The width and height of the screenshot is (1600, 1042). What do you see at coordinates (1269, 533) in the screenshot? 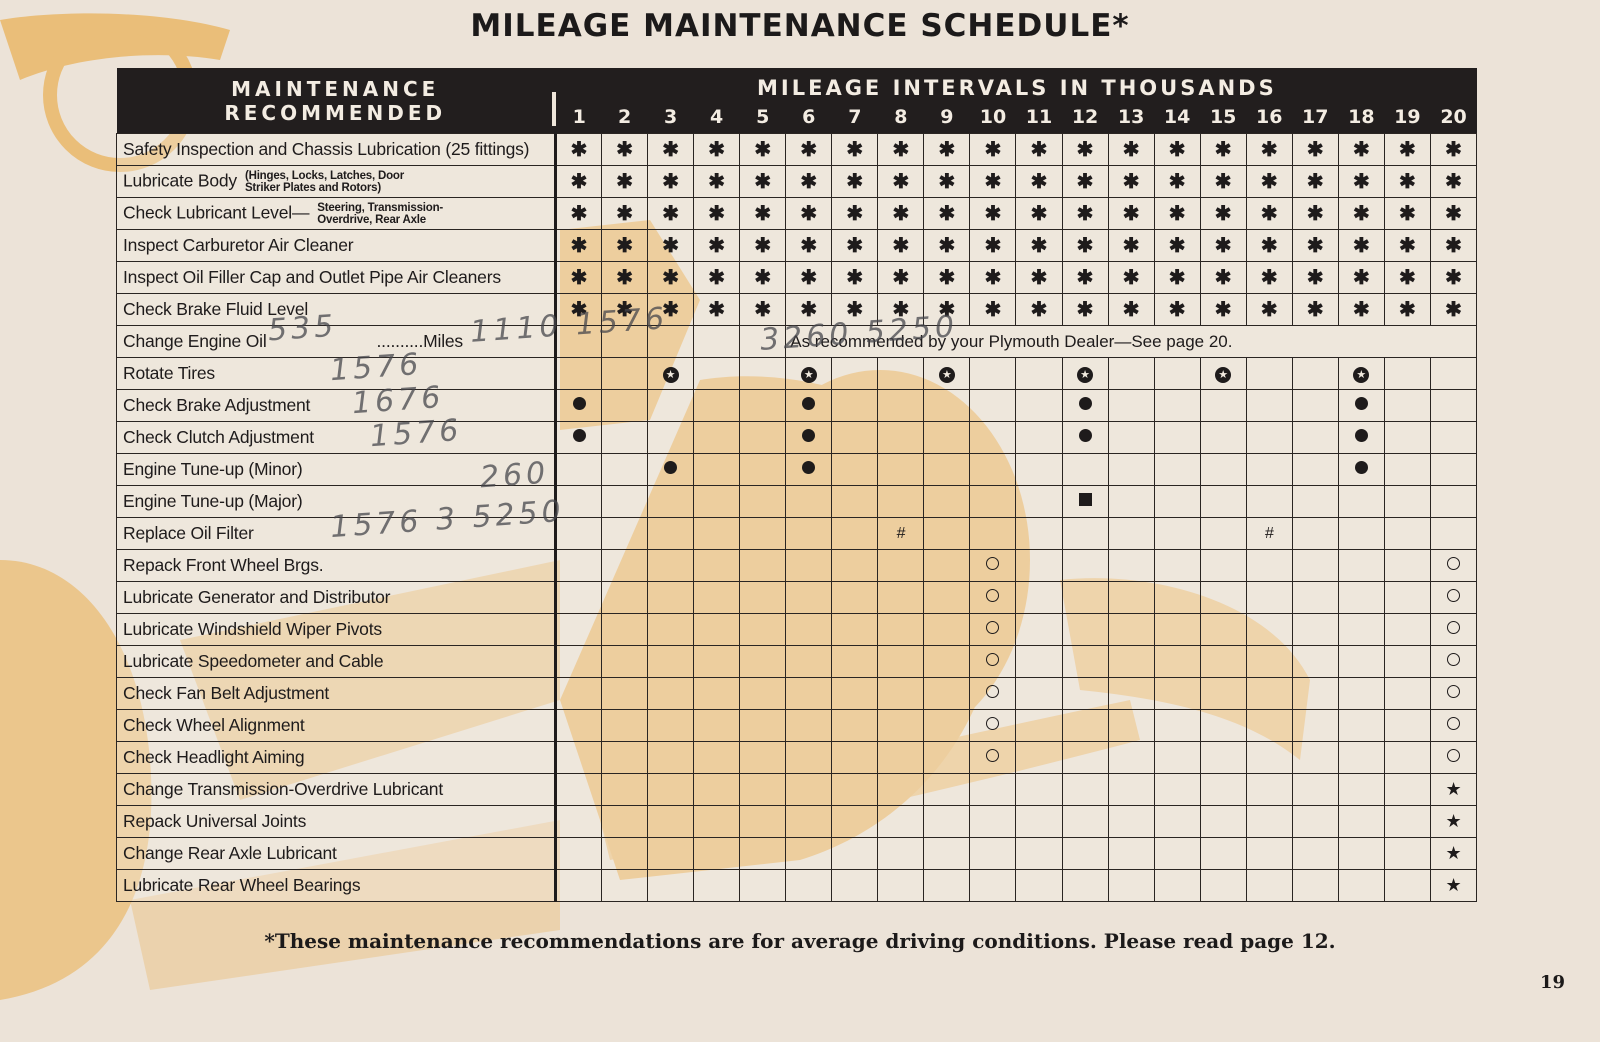
I see `interval-cell: #` at bounding box center [1269, 533].